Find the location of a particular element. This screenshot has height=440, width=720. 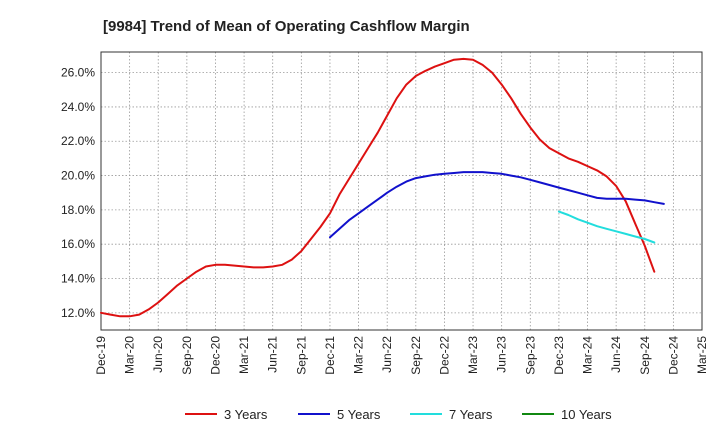

x-tick-label: Dec-21 is located at coordinates (330, 355).